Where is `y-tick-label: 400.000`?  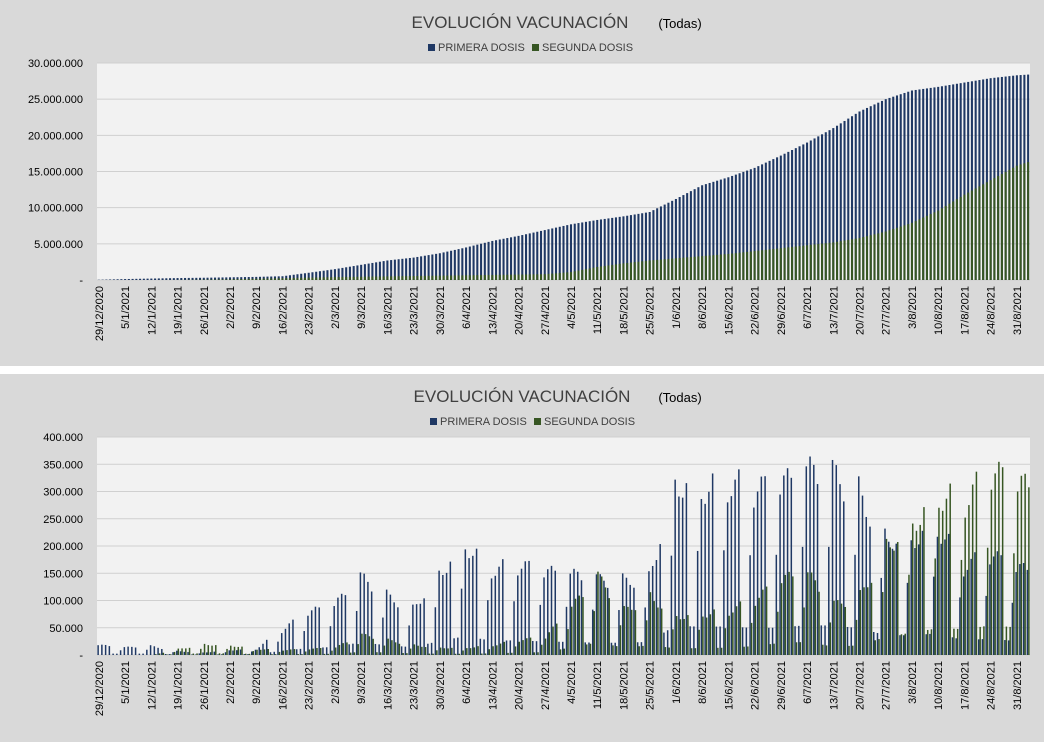
y-tick-label: 400.000 is located at coordinates (63, 438).